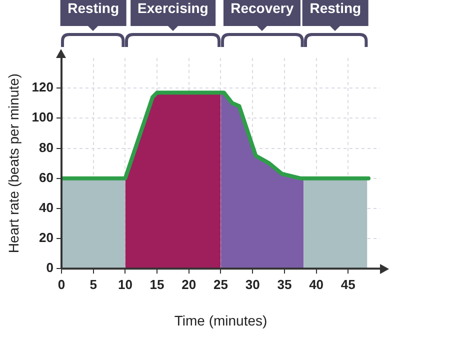  I want to click on y-tick-label: 100, so click(43, 117).